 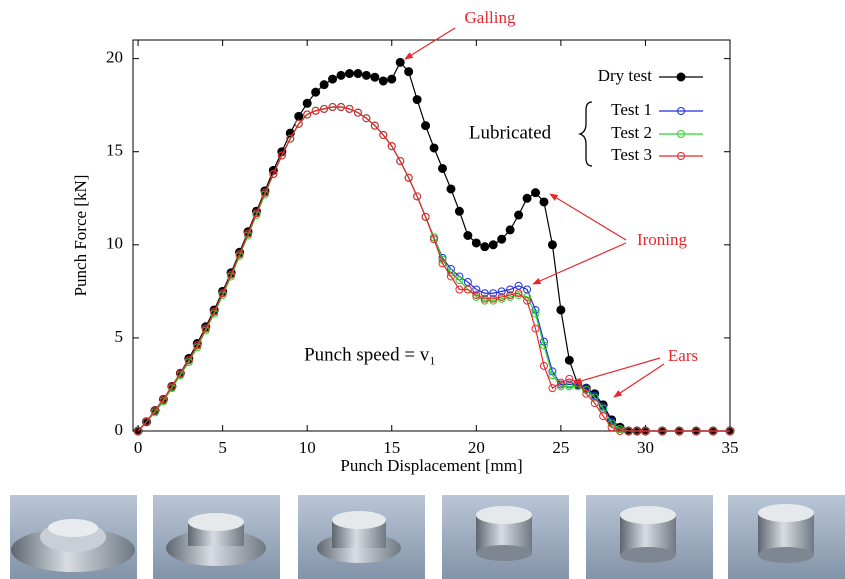 I want to click on x-tick-label: 20, so click(x=476, y=447).